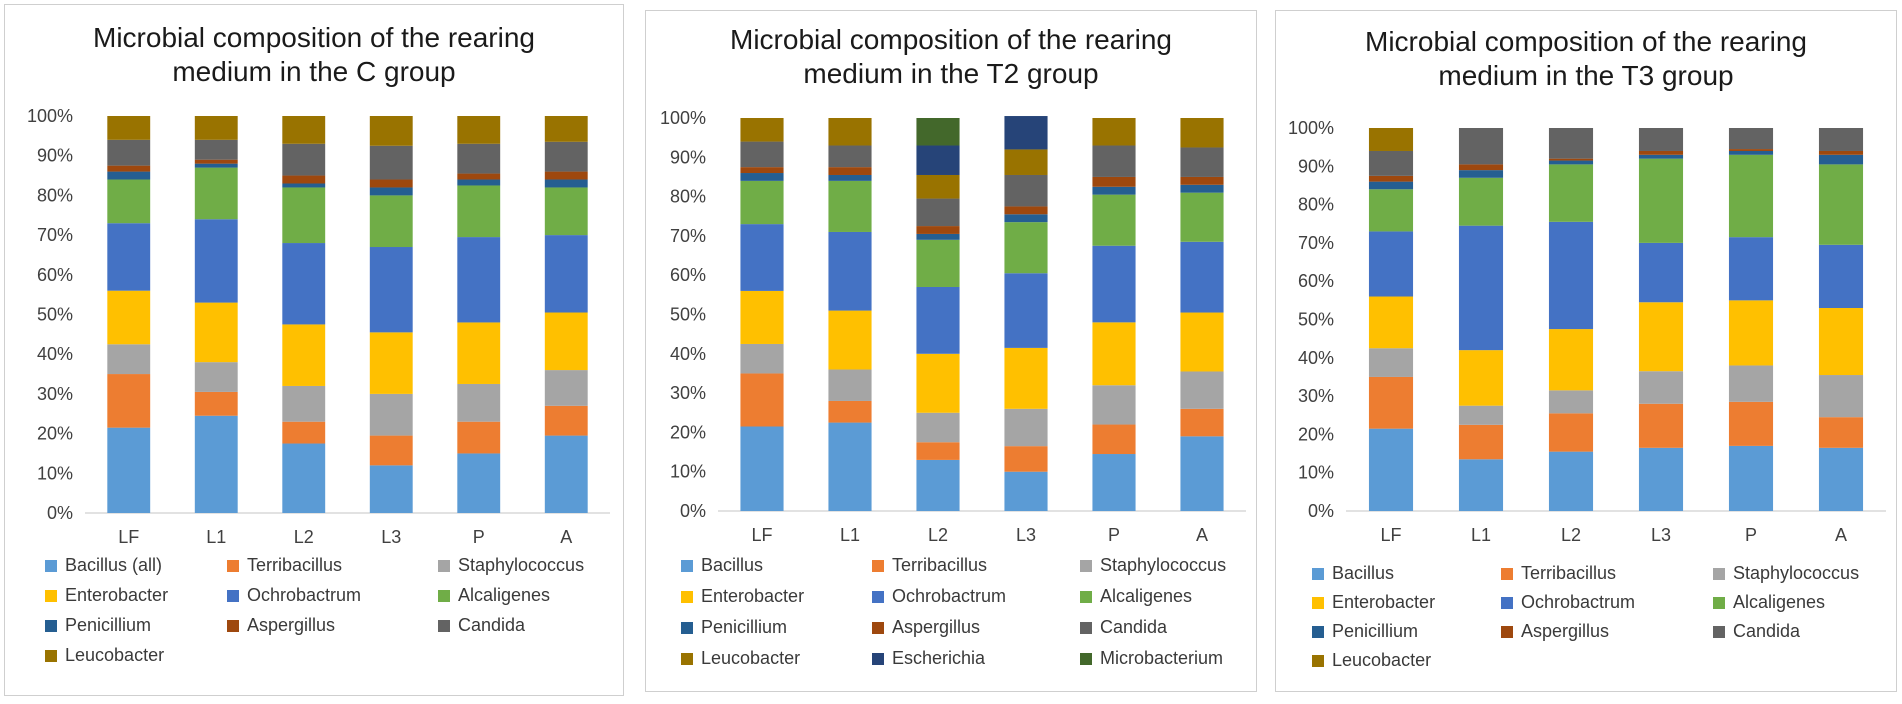  What do you see at coordinates (850, 385) in the screenshot?
I see `bar-segment-staphylococcus-l1` at bounding box center [850, 385].